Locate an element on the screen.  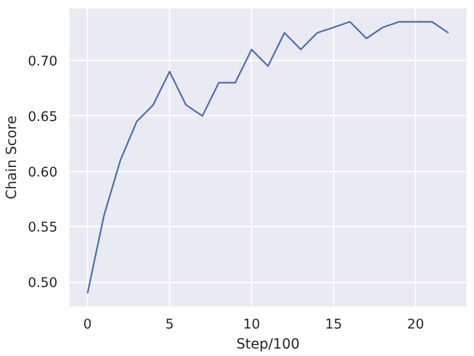
y-tick-label: 0.50 is located at coordinates (43, 284).